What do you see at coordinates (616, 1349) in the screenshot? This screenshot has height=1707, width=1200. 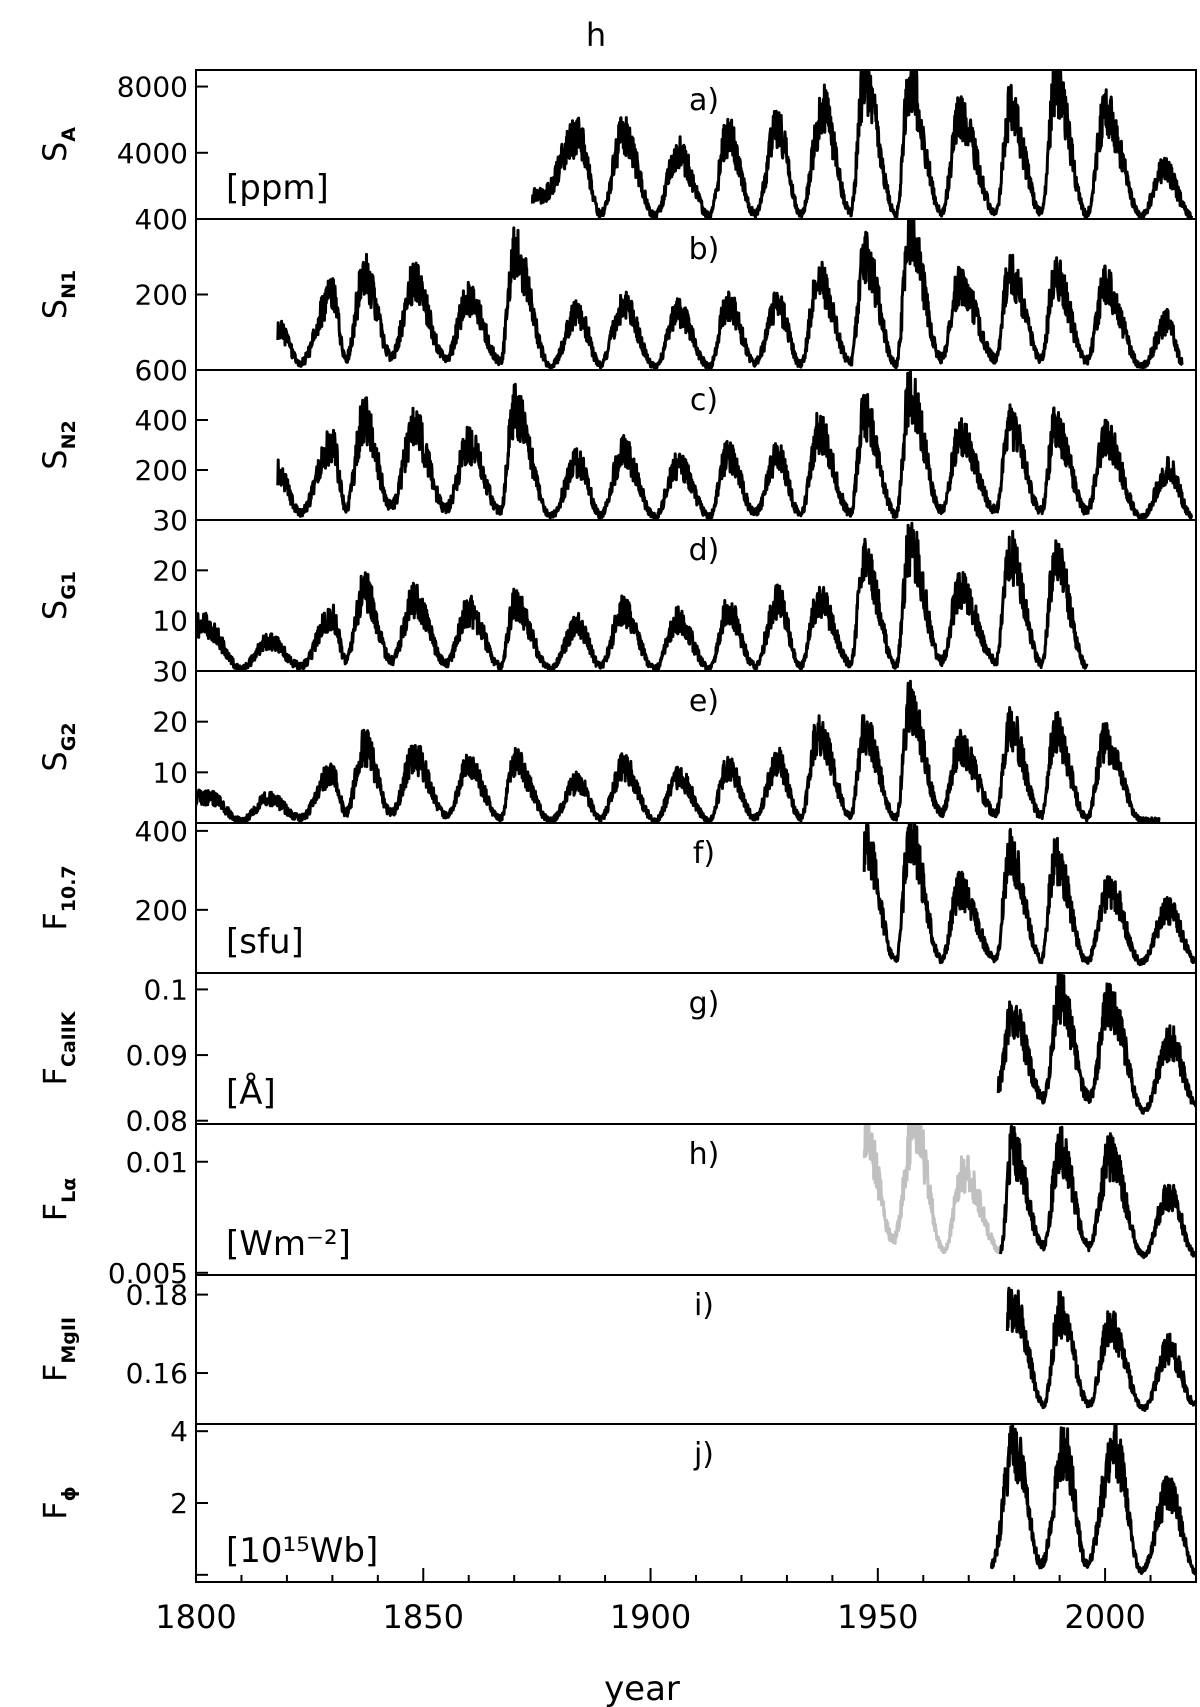 I see `panel-9: 0.16 0.18 i) FMgII` at bounding box center [616, 1349].